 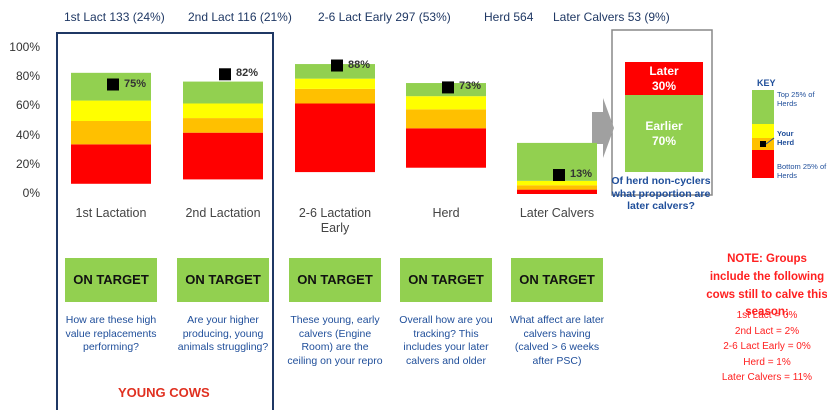 What do you see at coordinates (763, 144) in the screenshot?
I see `key-marker` at bounding box center [763, 144].